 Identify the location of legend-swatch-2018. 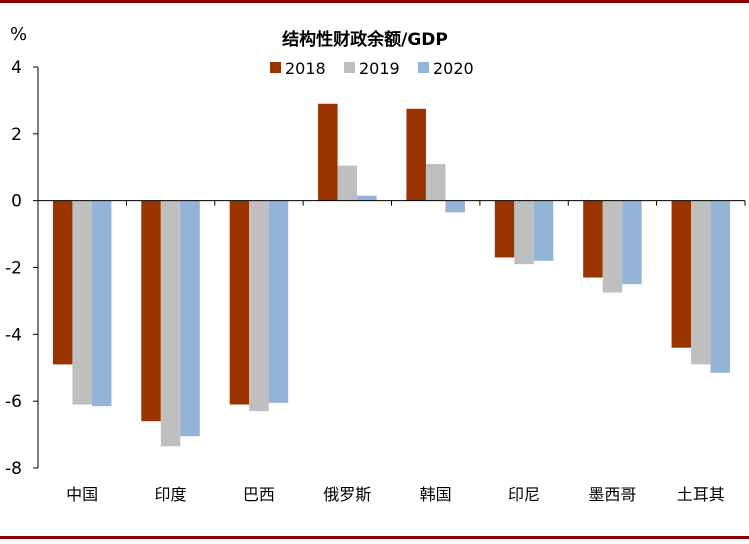
(275, 67).